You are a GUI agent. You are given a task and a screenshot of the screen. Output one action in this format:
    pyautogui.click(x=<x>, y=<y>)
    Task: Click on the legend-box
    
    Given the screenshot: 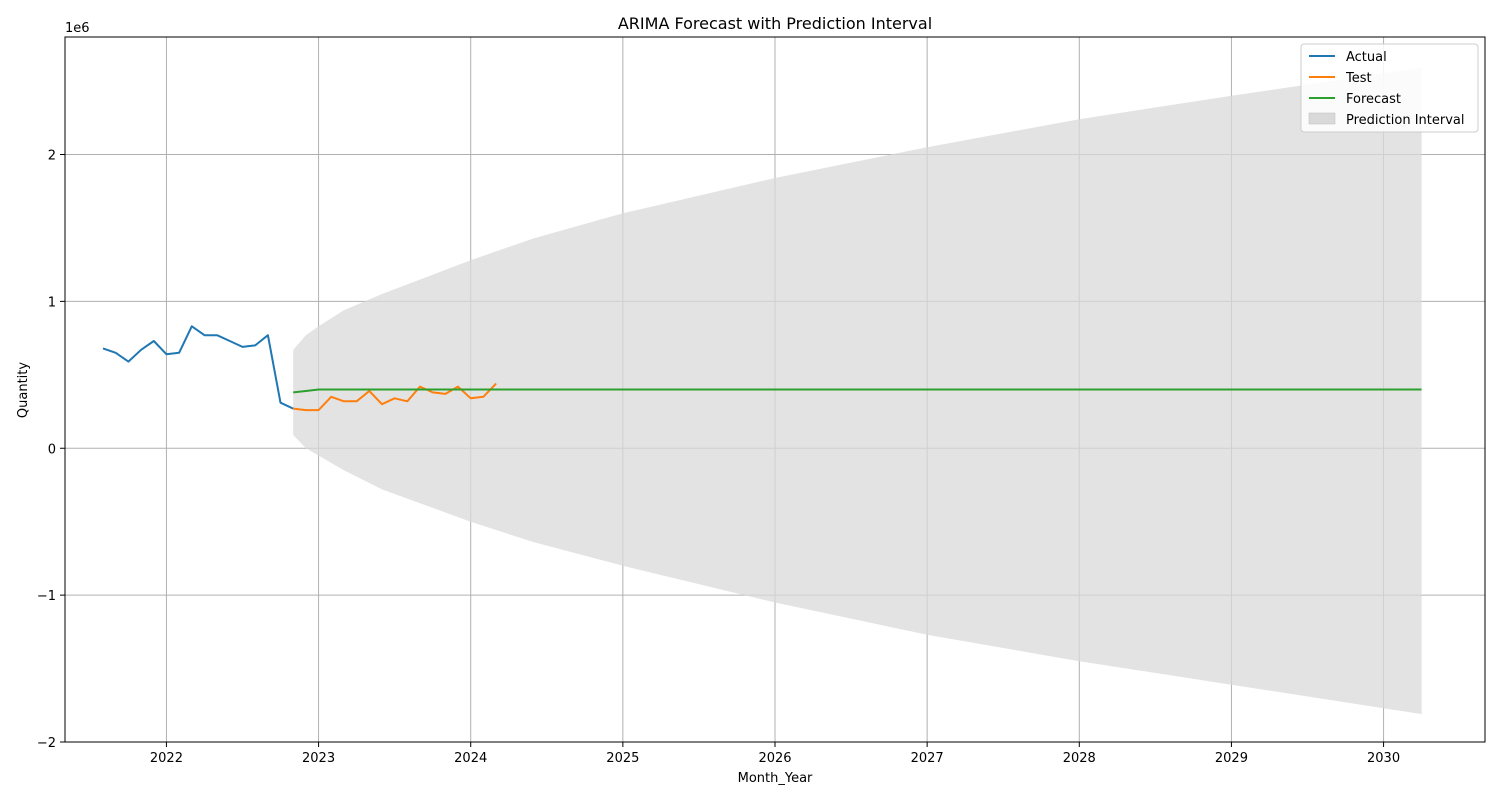 What is the action you would take?
    pyautogui.click(x=1389, y=88)
    